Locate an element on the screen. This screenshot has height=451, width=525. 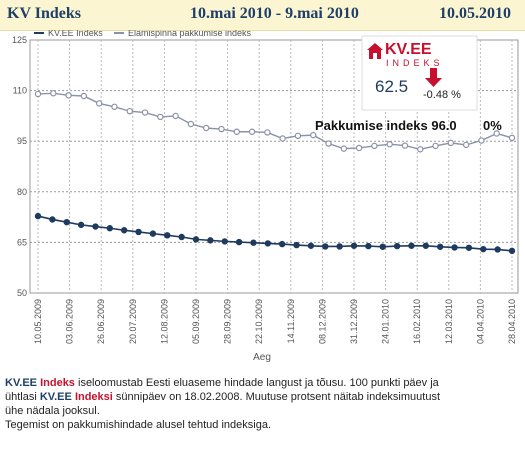
y-tick-label: 95 is located at coordinates (22, 141).